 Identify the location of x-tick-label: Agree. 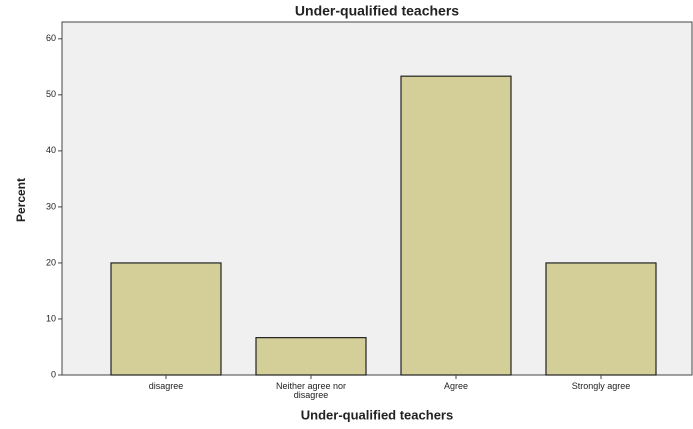
(456, 386).